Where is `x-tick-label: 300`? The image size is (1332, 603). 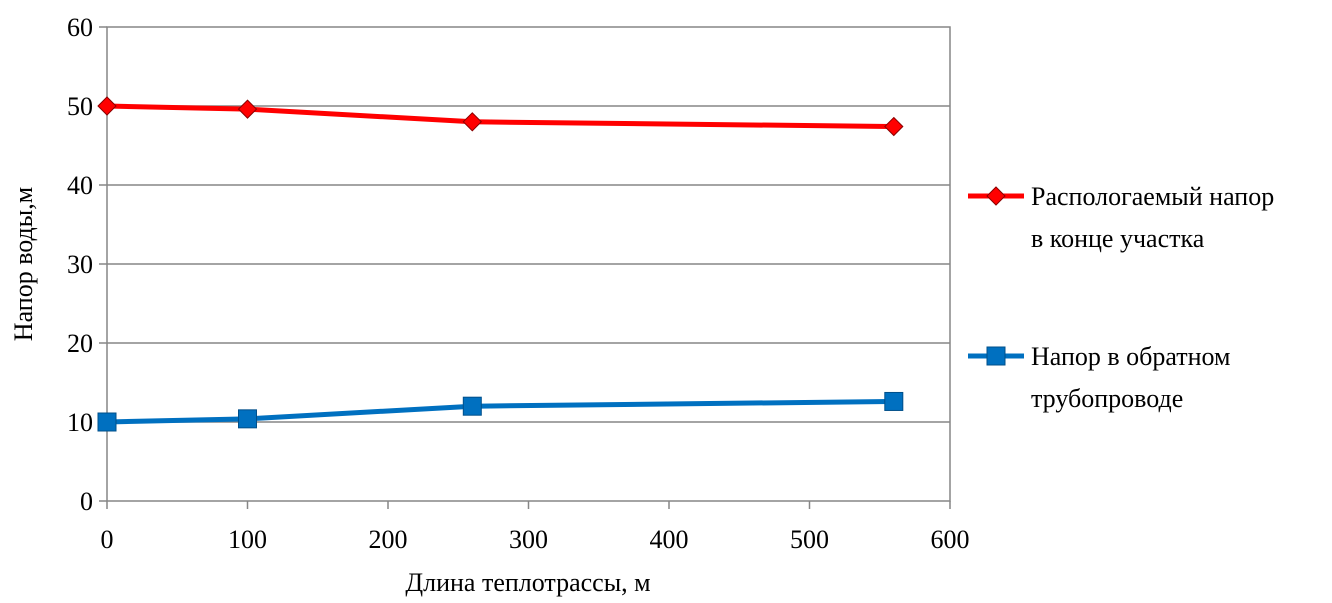
x-tick-label: 300 is located at coordinates (528, 539).